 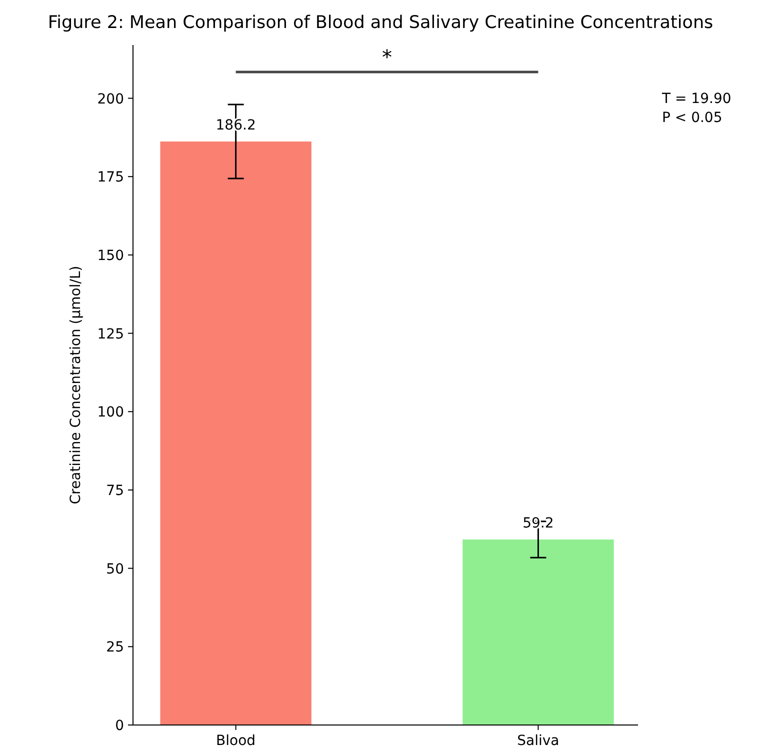 What do you see at coordinates (692, 118) in the screenshot?
I see `text: P < 0.05` at bounding box center [692, 118].